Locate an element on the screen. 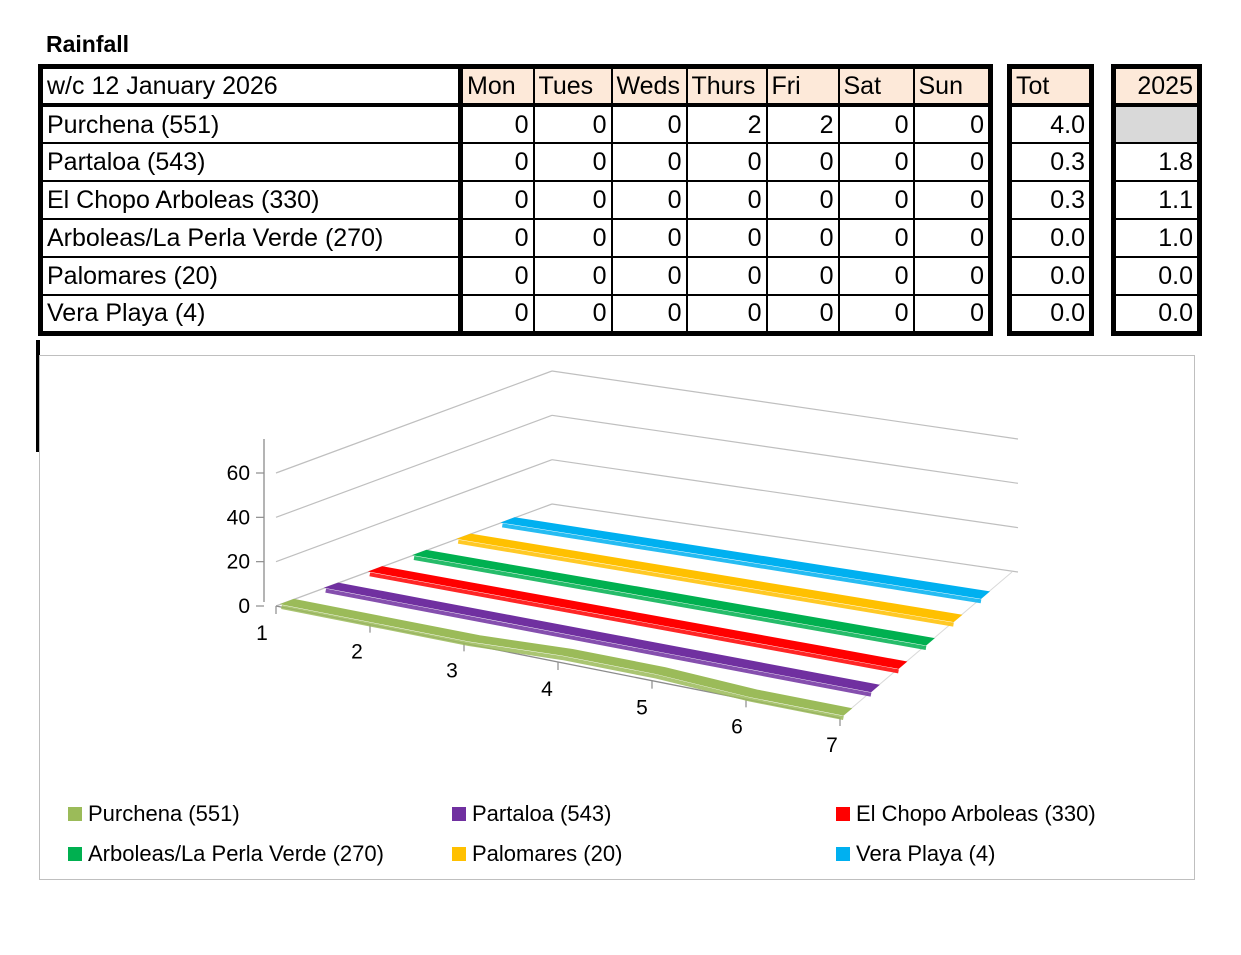  total-value: 0.3 is located at coordinates (1050, 200).